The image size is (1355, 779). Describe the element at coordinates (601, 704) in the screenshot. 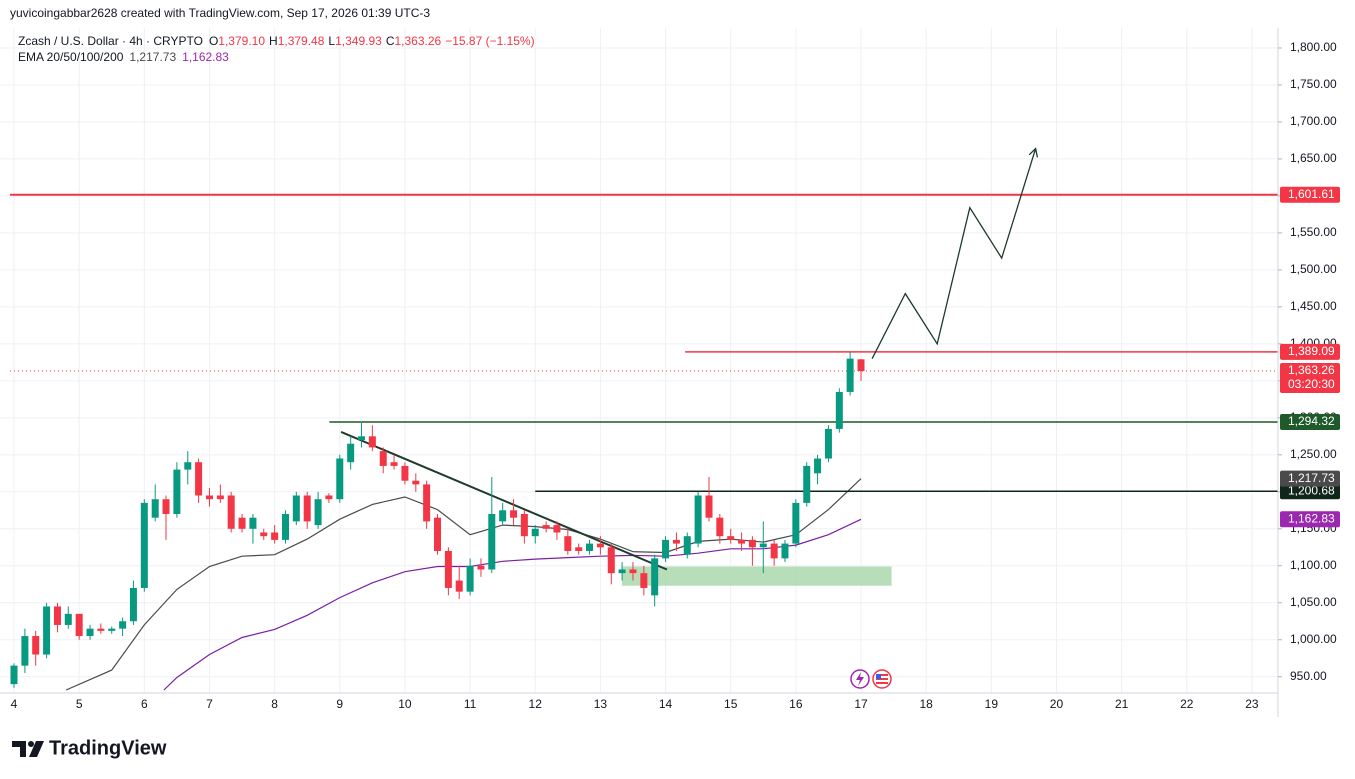

I see `x-tick-label: 13` at that location.